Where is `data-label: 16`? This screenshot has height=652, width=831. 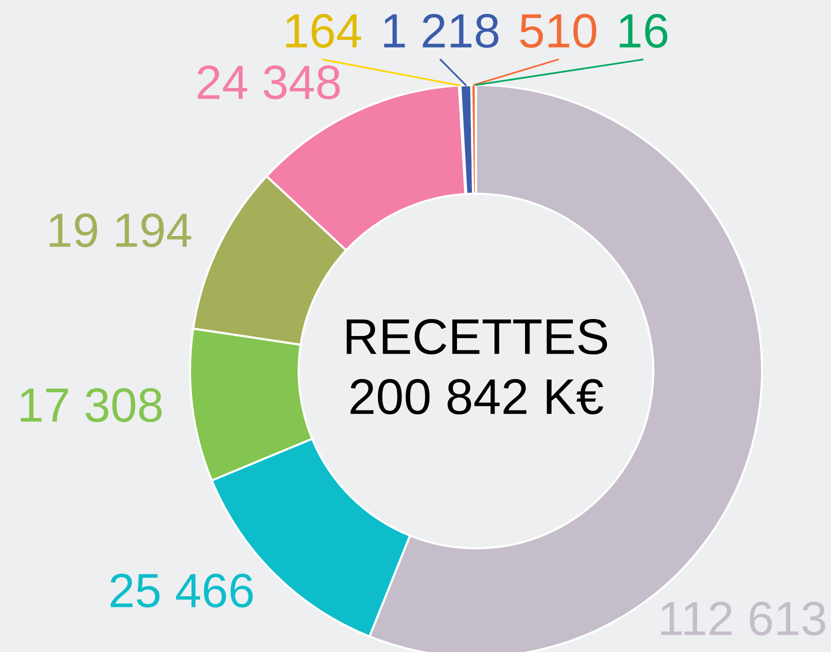 data-label: 16 is located at coordinates (644, 31).